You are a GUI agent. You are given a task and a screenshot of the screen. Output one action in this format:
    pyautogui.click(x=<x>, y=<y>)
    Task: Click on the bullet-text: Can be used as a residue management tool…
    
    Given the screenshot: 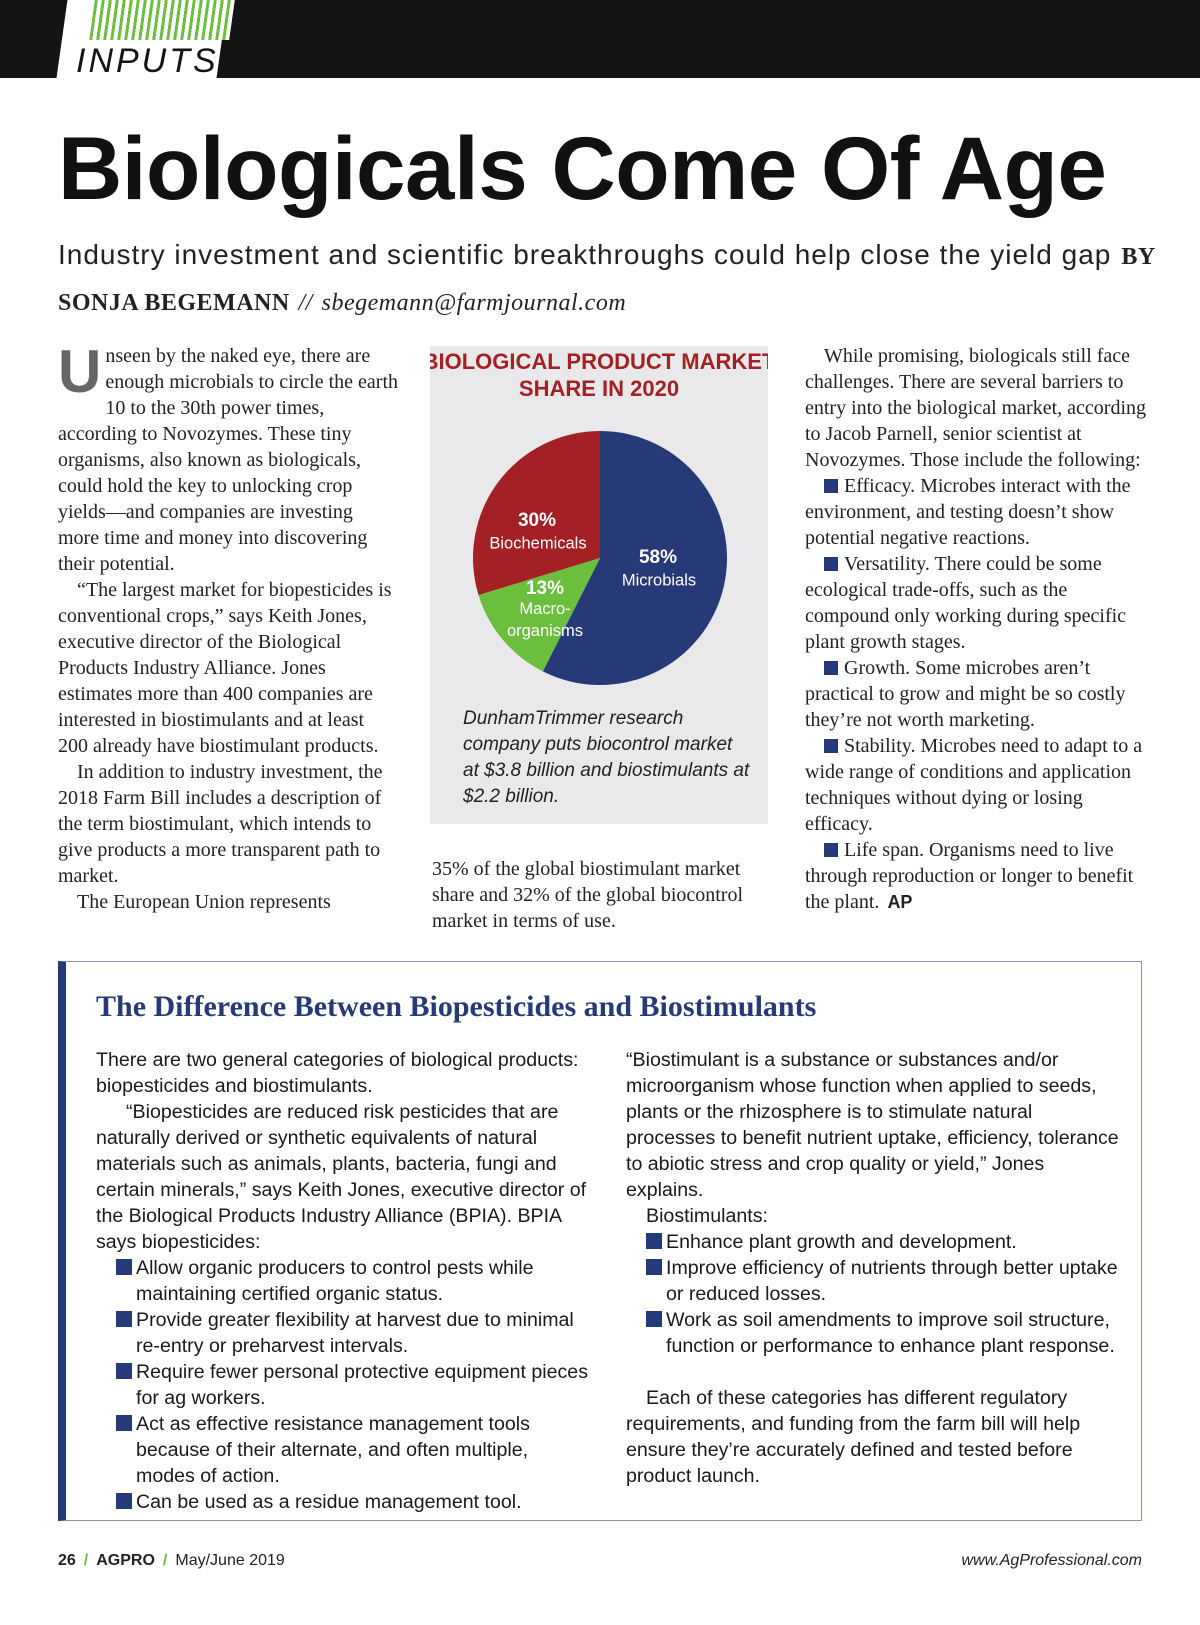 What is the action you would take?
    pyautogui.click(x=329, y=1502)
    